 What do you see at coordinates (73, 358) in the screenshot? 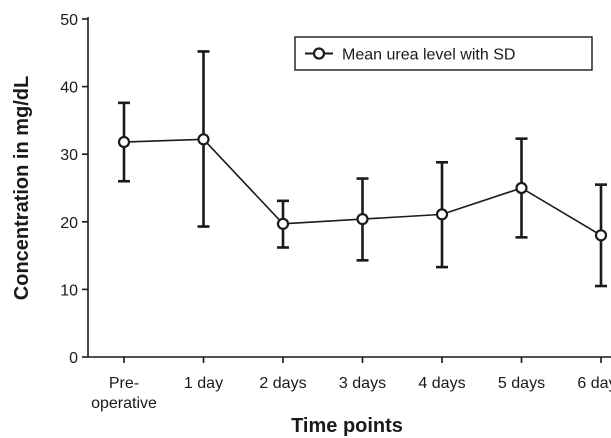
I see `y-tick-label: 0` at bounding box center [73, 358].